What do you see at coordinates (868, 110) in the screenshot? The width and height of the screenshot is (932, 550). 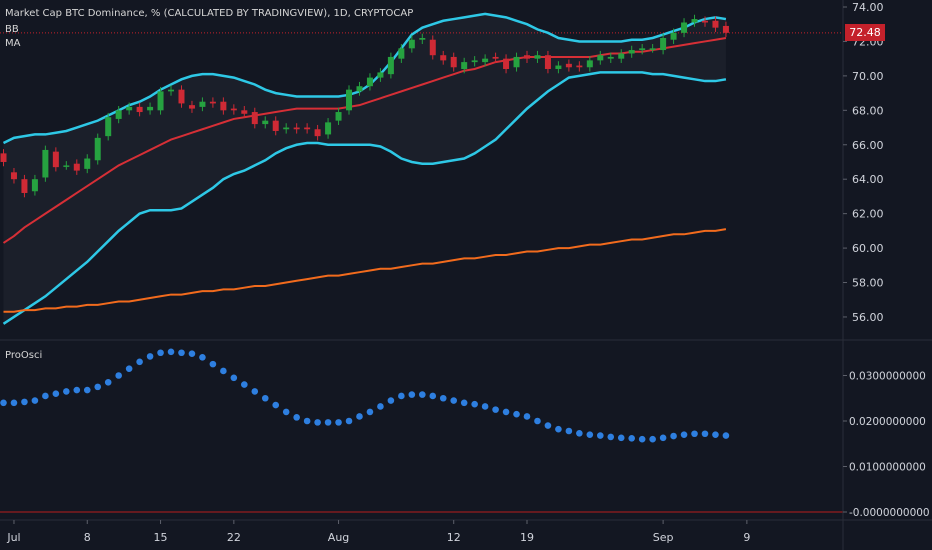 I see `price-tick-label: 68.00` at bounding box center [868, 110].